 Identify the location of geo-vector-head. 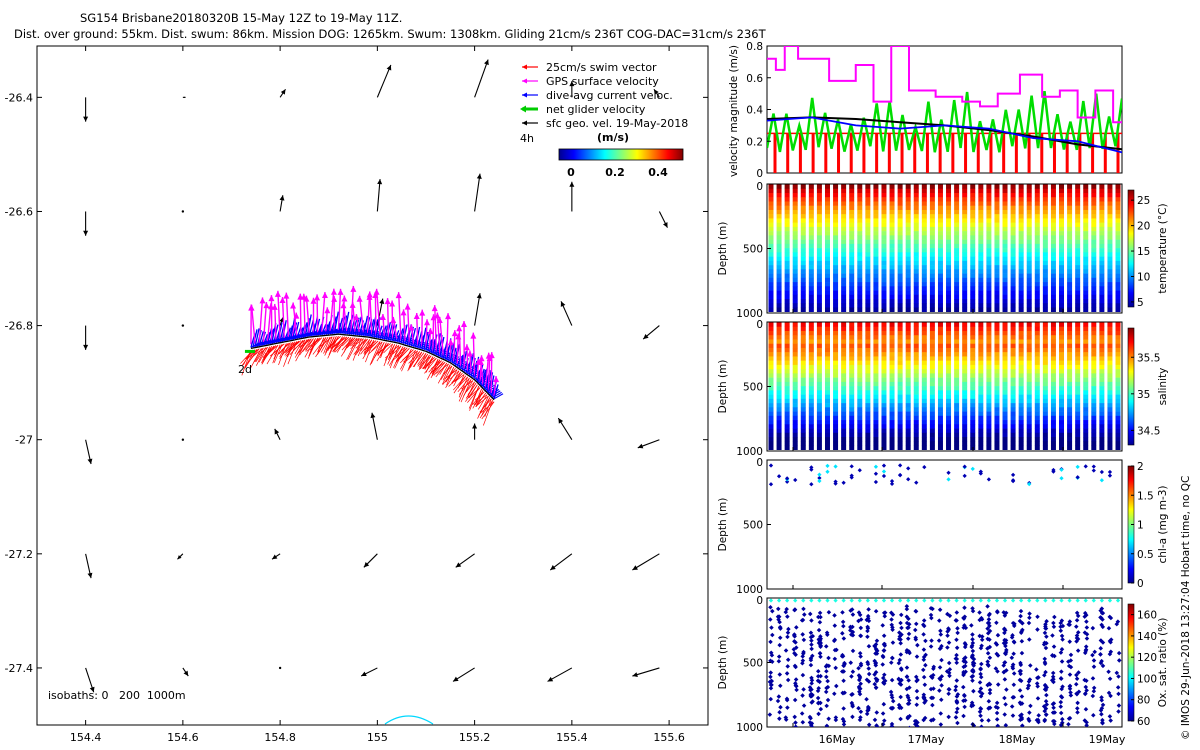
(572, 84).